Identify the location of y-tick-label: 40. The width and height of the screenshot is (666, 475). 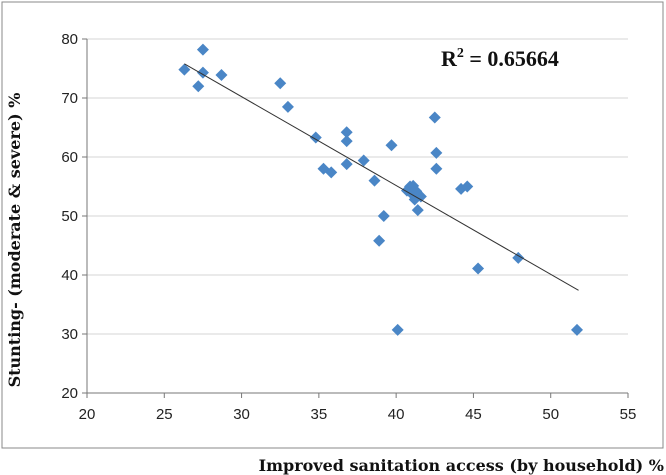
(69, 275).